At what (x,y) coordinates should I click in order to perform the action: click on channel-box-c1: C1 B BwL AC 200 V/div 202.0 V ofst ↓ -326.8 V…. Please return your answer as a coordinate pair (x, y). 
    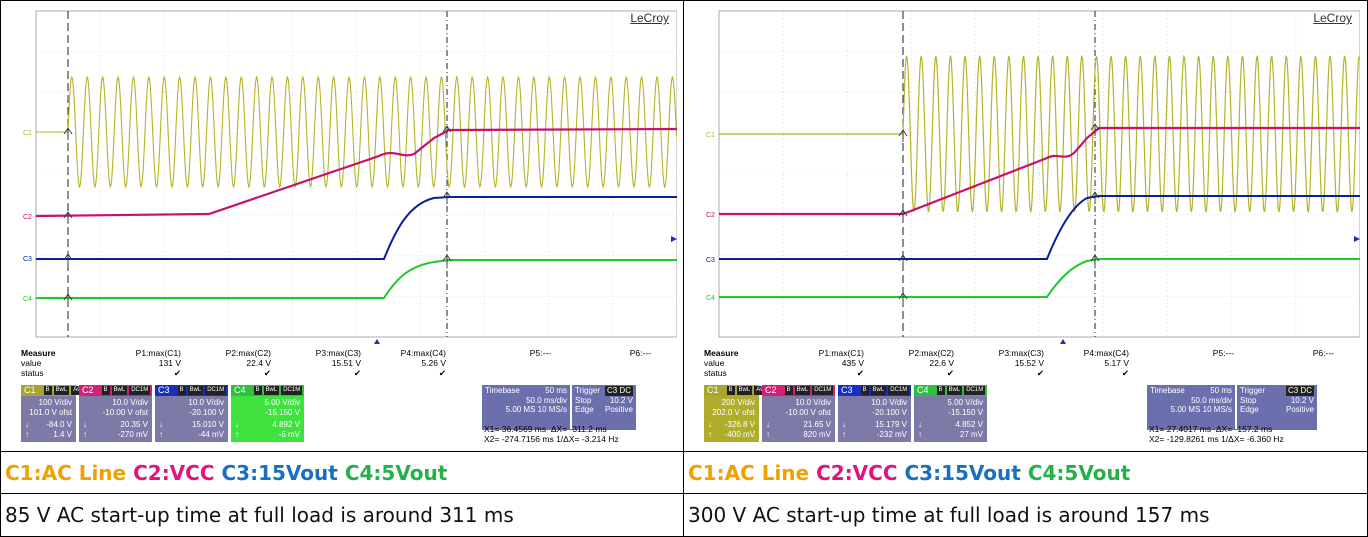
    Looking at the image, I should click on (735, 413).